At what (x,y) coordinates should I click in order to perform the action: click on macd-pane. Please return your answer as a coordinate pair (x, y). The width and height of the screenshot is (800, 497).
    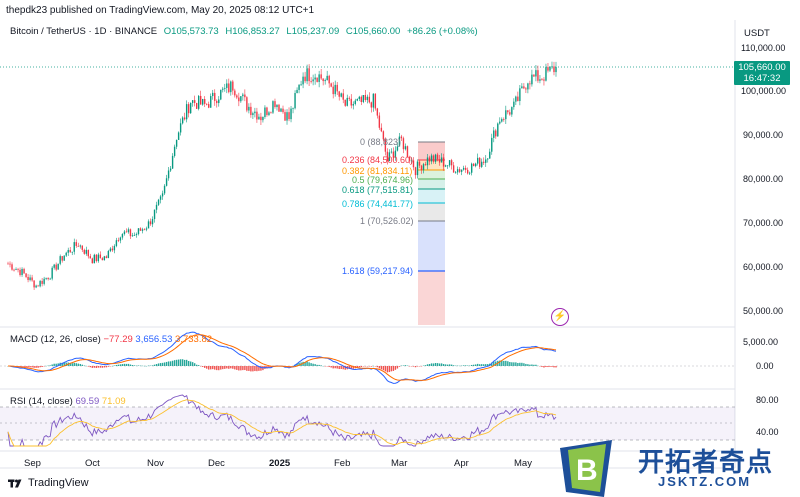
    Looking at the image, I should click on (367, 357).